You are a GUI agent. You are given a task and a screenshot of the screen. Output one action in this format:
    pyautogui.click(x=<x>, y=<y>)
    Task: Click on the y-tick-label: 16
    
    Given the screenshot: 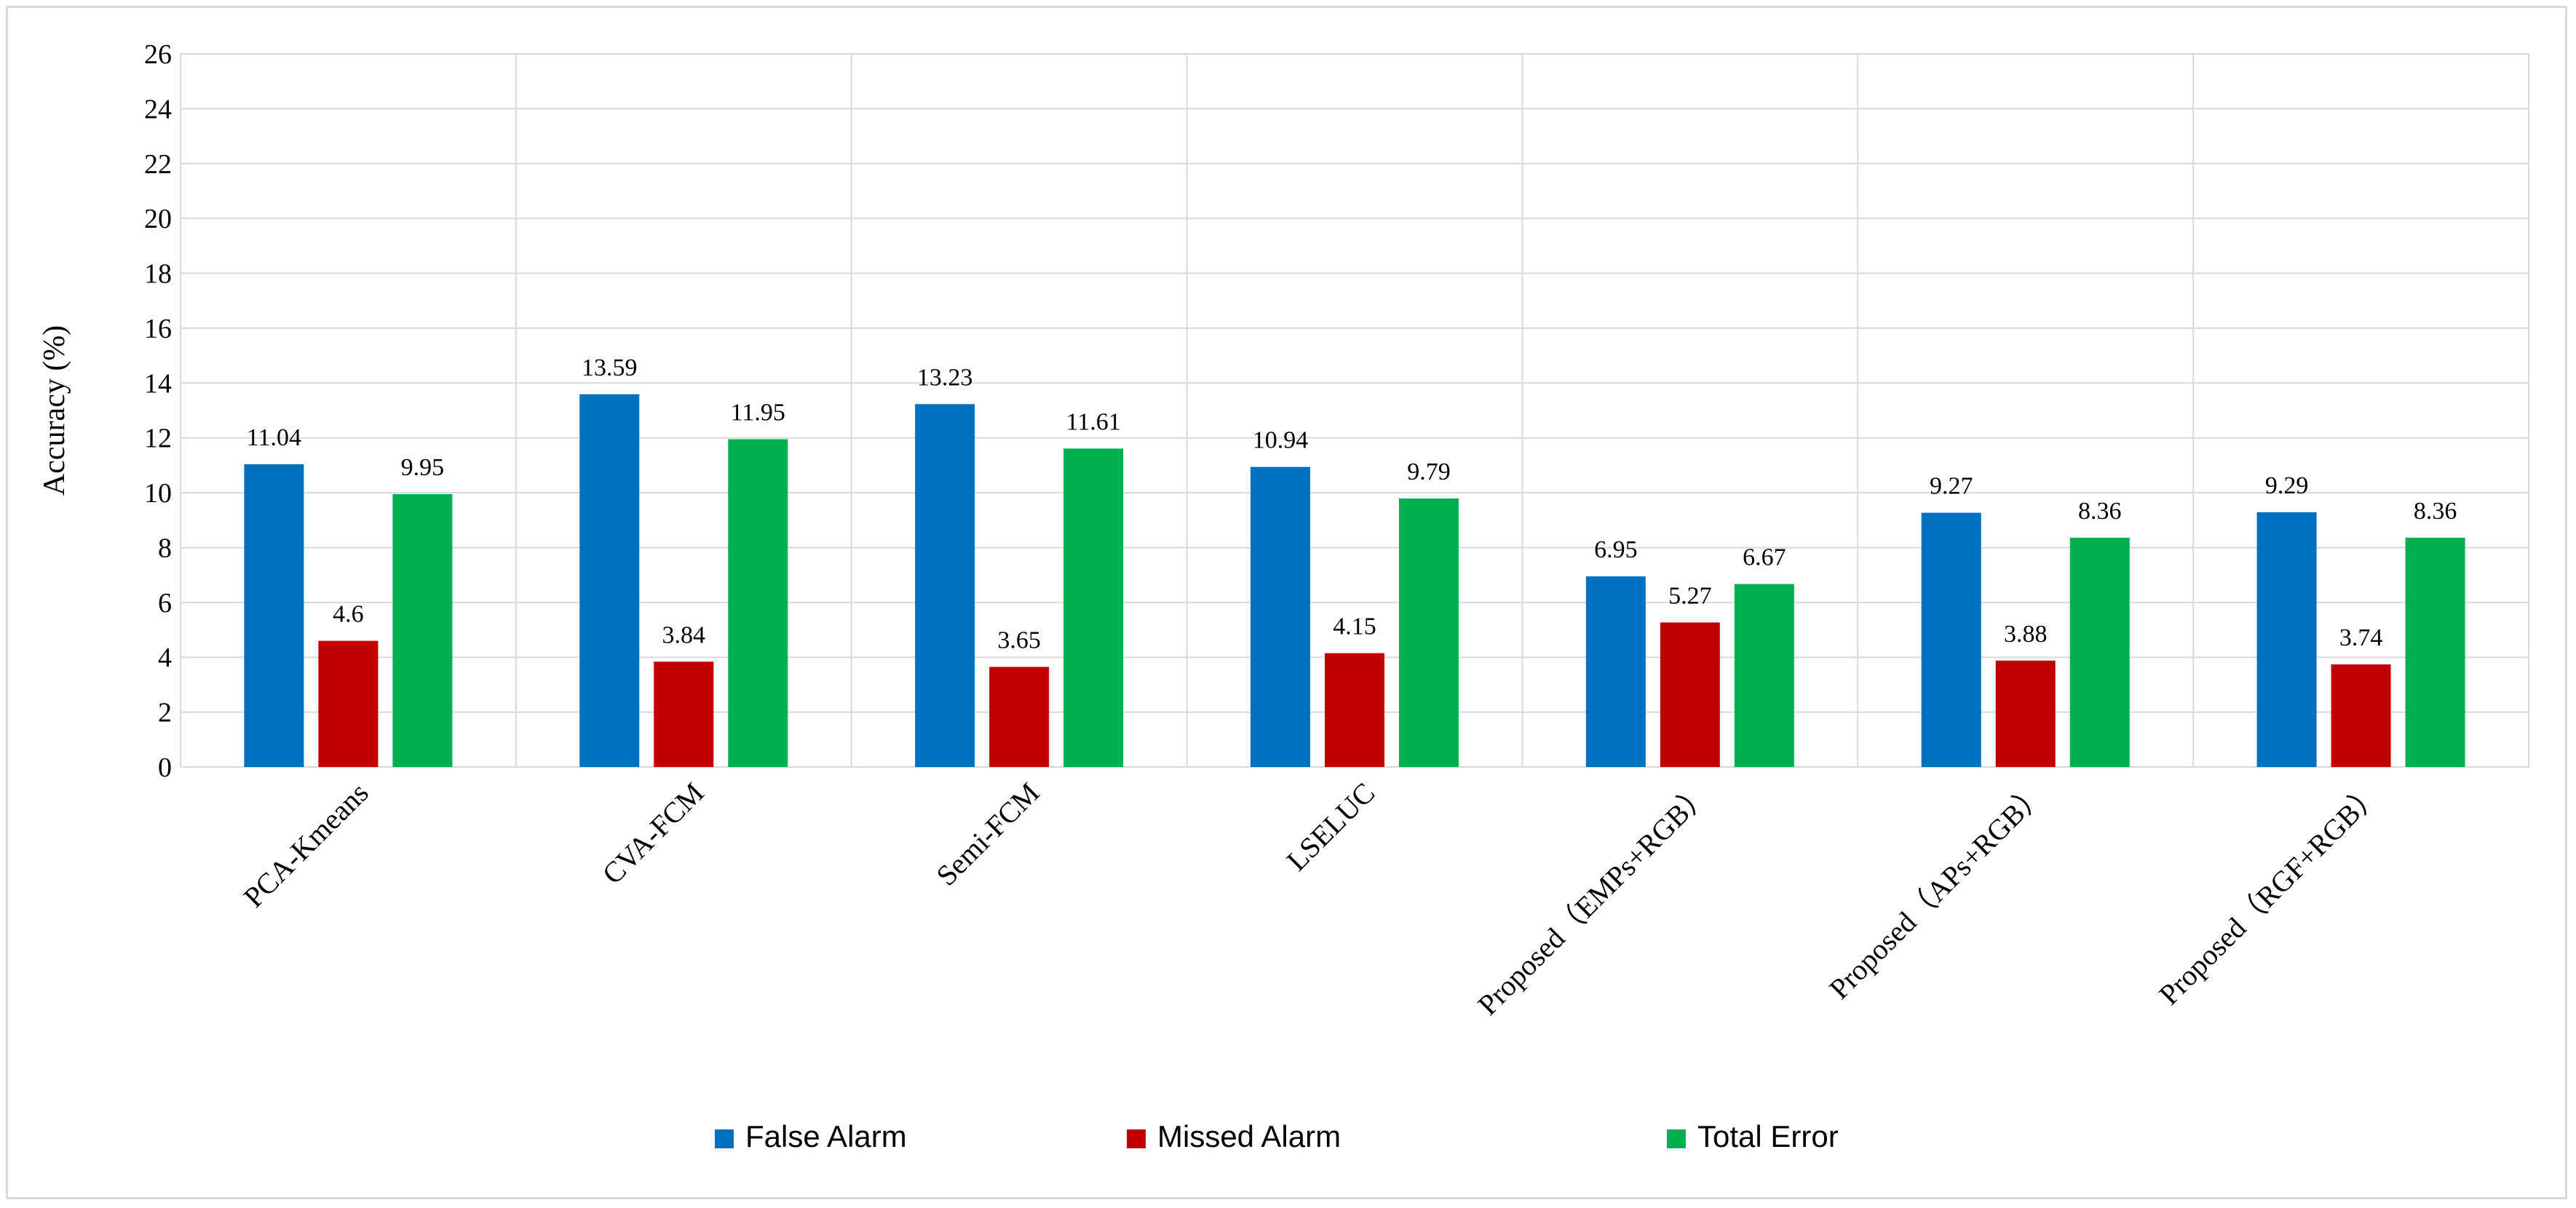 What is the action you would take?
    pyautogui.click(x=158, y=329)
    